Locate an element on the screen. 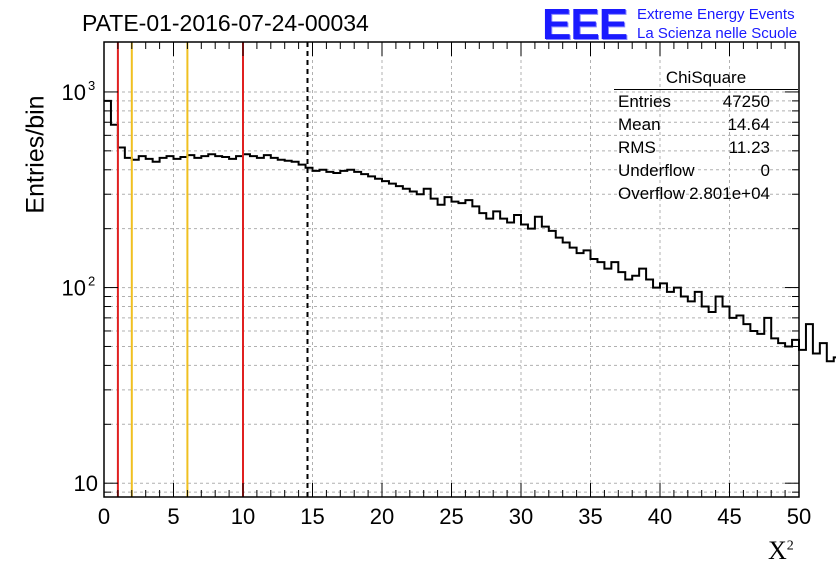 The image size is (836, 572). x-axis-label: X2 is located at coordinates (781, 551).